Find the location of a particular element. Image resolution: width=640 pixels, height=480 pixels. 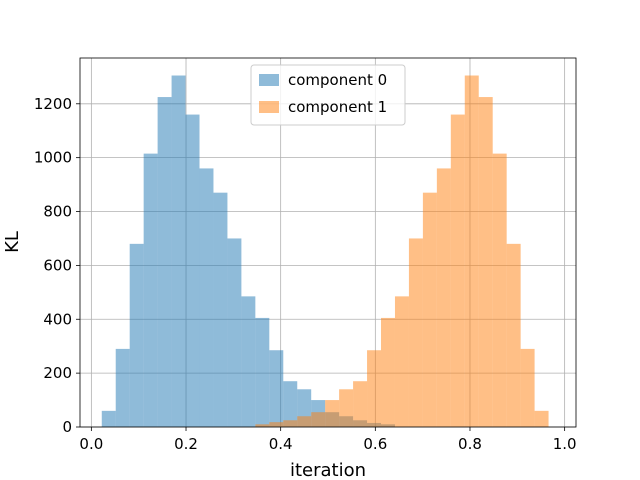

legend-label: component 1 is located at coordinates (337, 107).